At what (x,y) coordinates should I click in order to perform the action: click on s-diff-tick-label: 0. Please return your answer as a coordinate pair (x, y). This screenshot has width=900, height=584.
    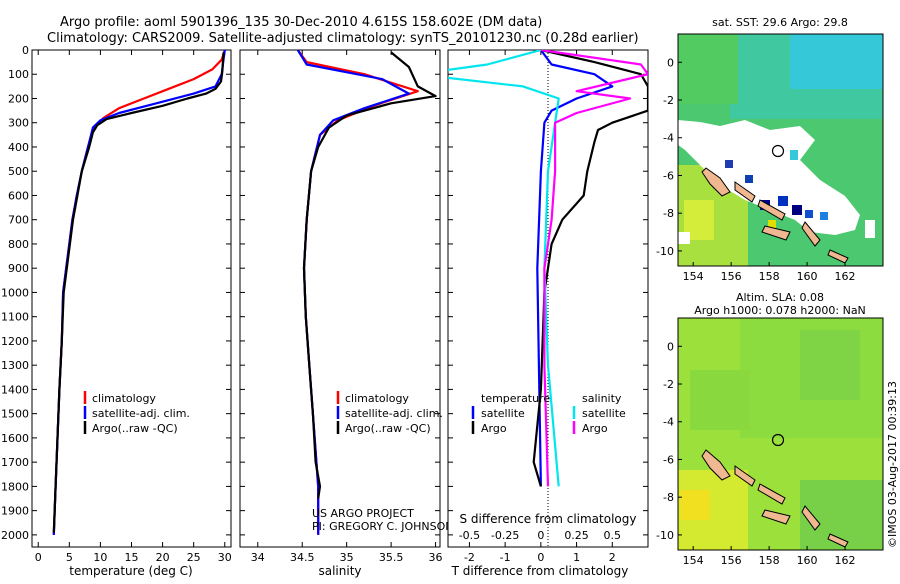
    Looking at the image, I should click on (540, 535).